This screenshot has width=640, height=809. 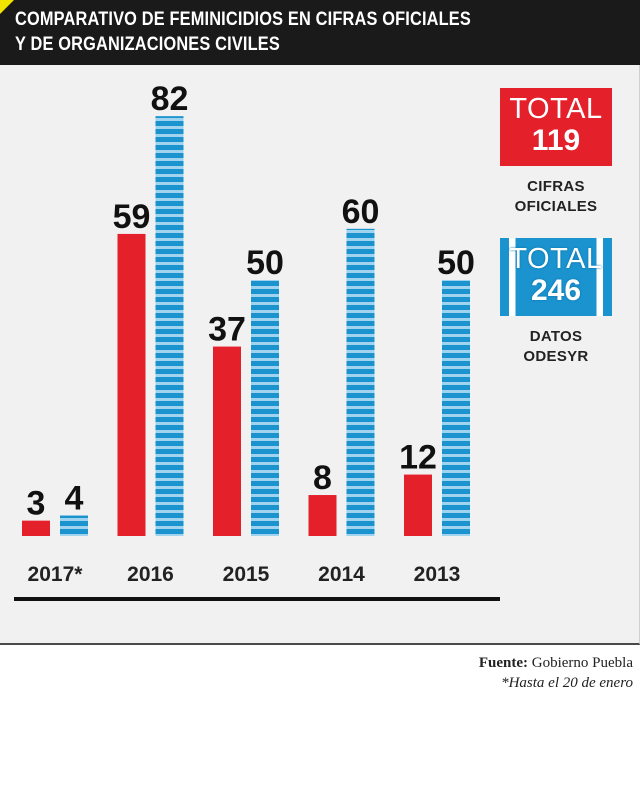 What do you see at coordinates (582, 663) in the screenshot?
I see `source-value: Gobierno Puebla` at bounding box center [582, 663].